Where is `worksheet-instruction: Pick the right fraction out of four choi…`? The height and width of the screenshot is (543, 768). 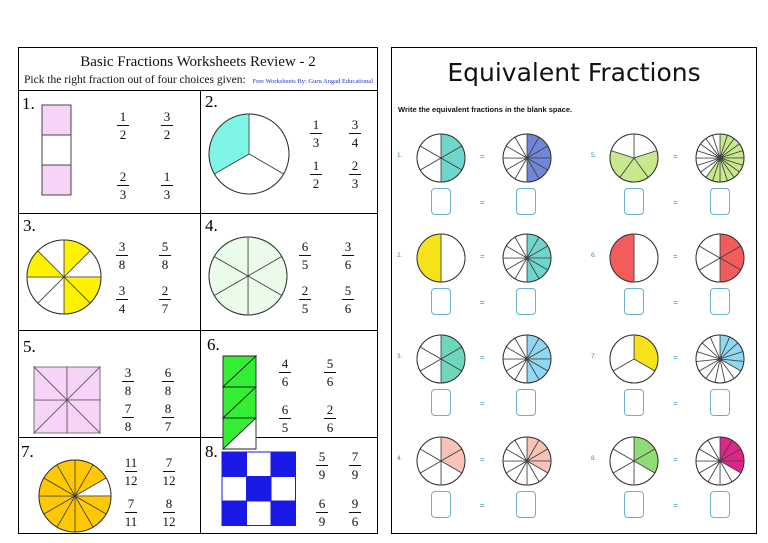 worksheet-instruction: Pick the right fraction out of four choi… is located at coordinates (198, 80).